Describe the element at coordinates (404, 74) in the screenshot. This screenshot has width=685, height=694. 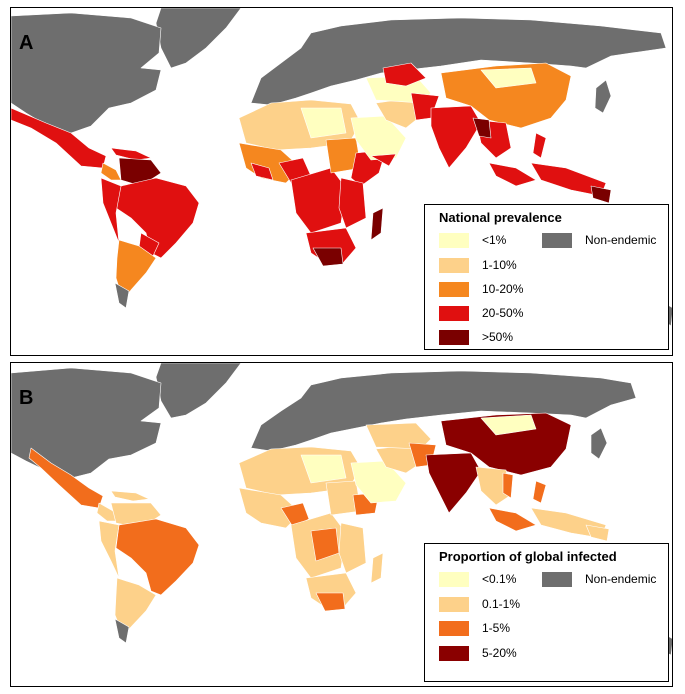
I see `region-west-asia-red` at that location.